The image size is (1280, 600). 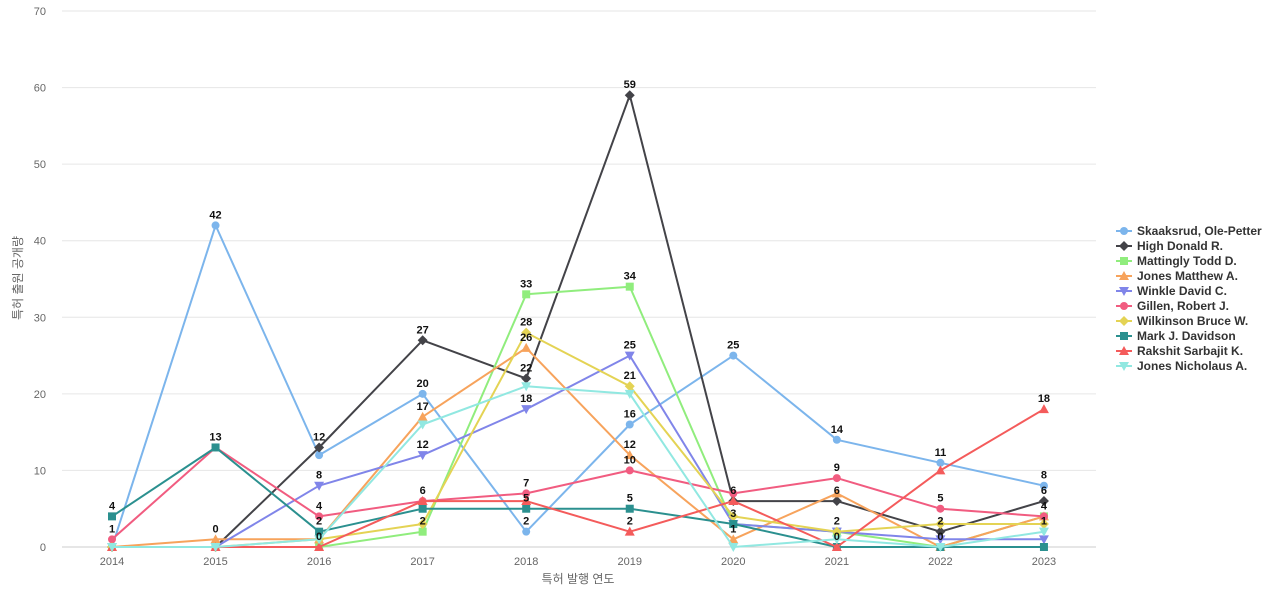 I want to click on legend-item: High Donald R., so click(x=1169, y=246).